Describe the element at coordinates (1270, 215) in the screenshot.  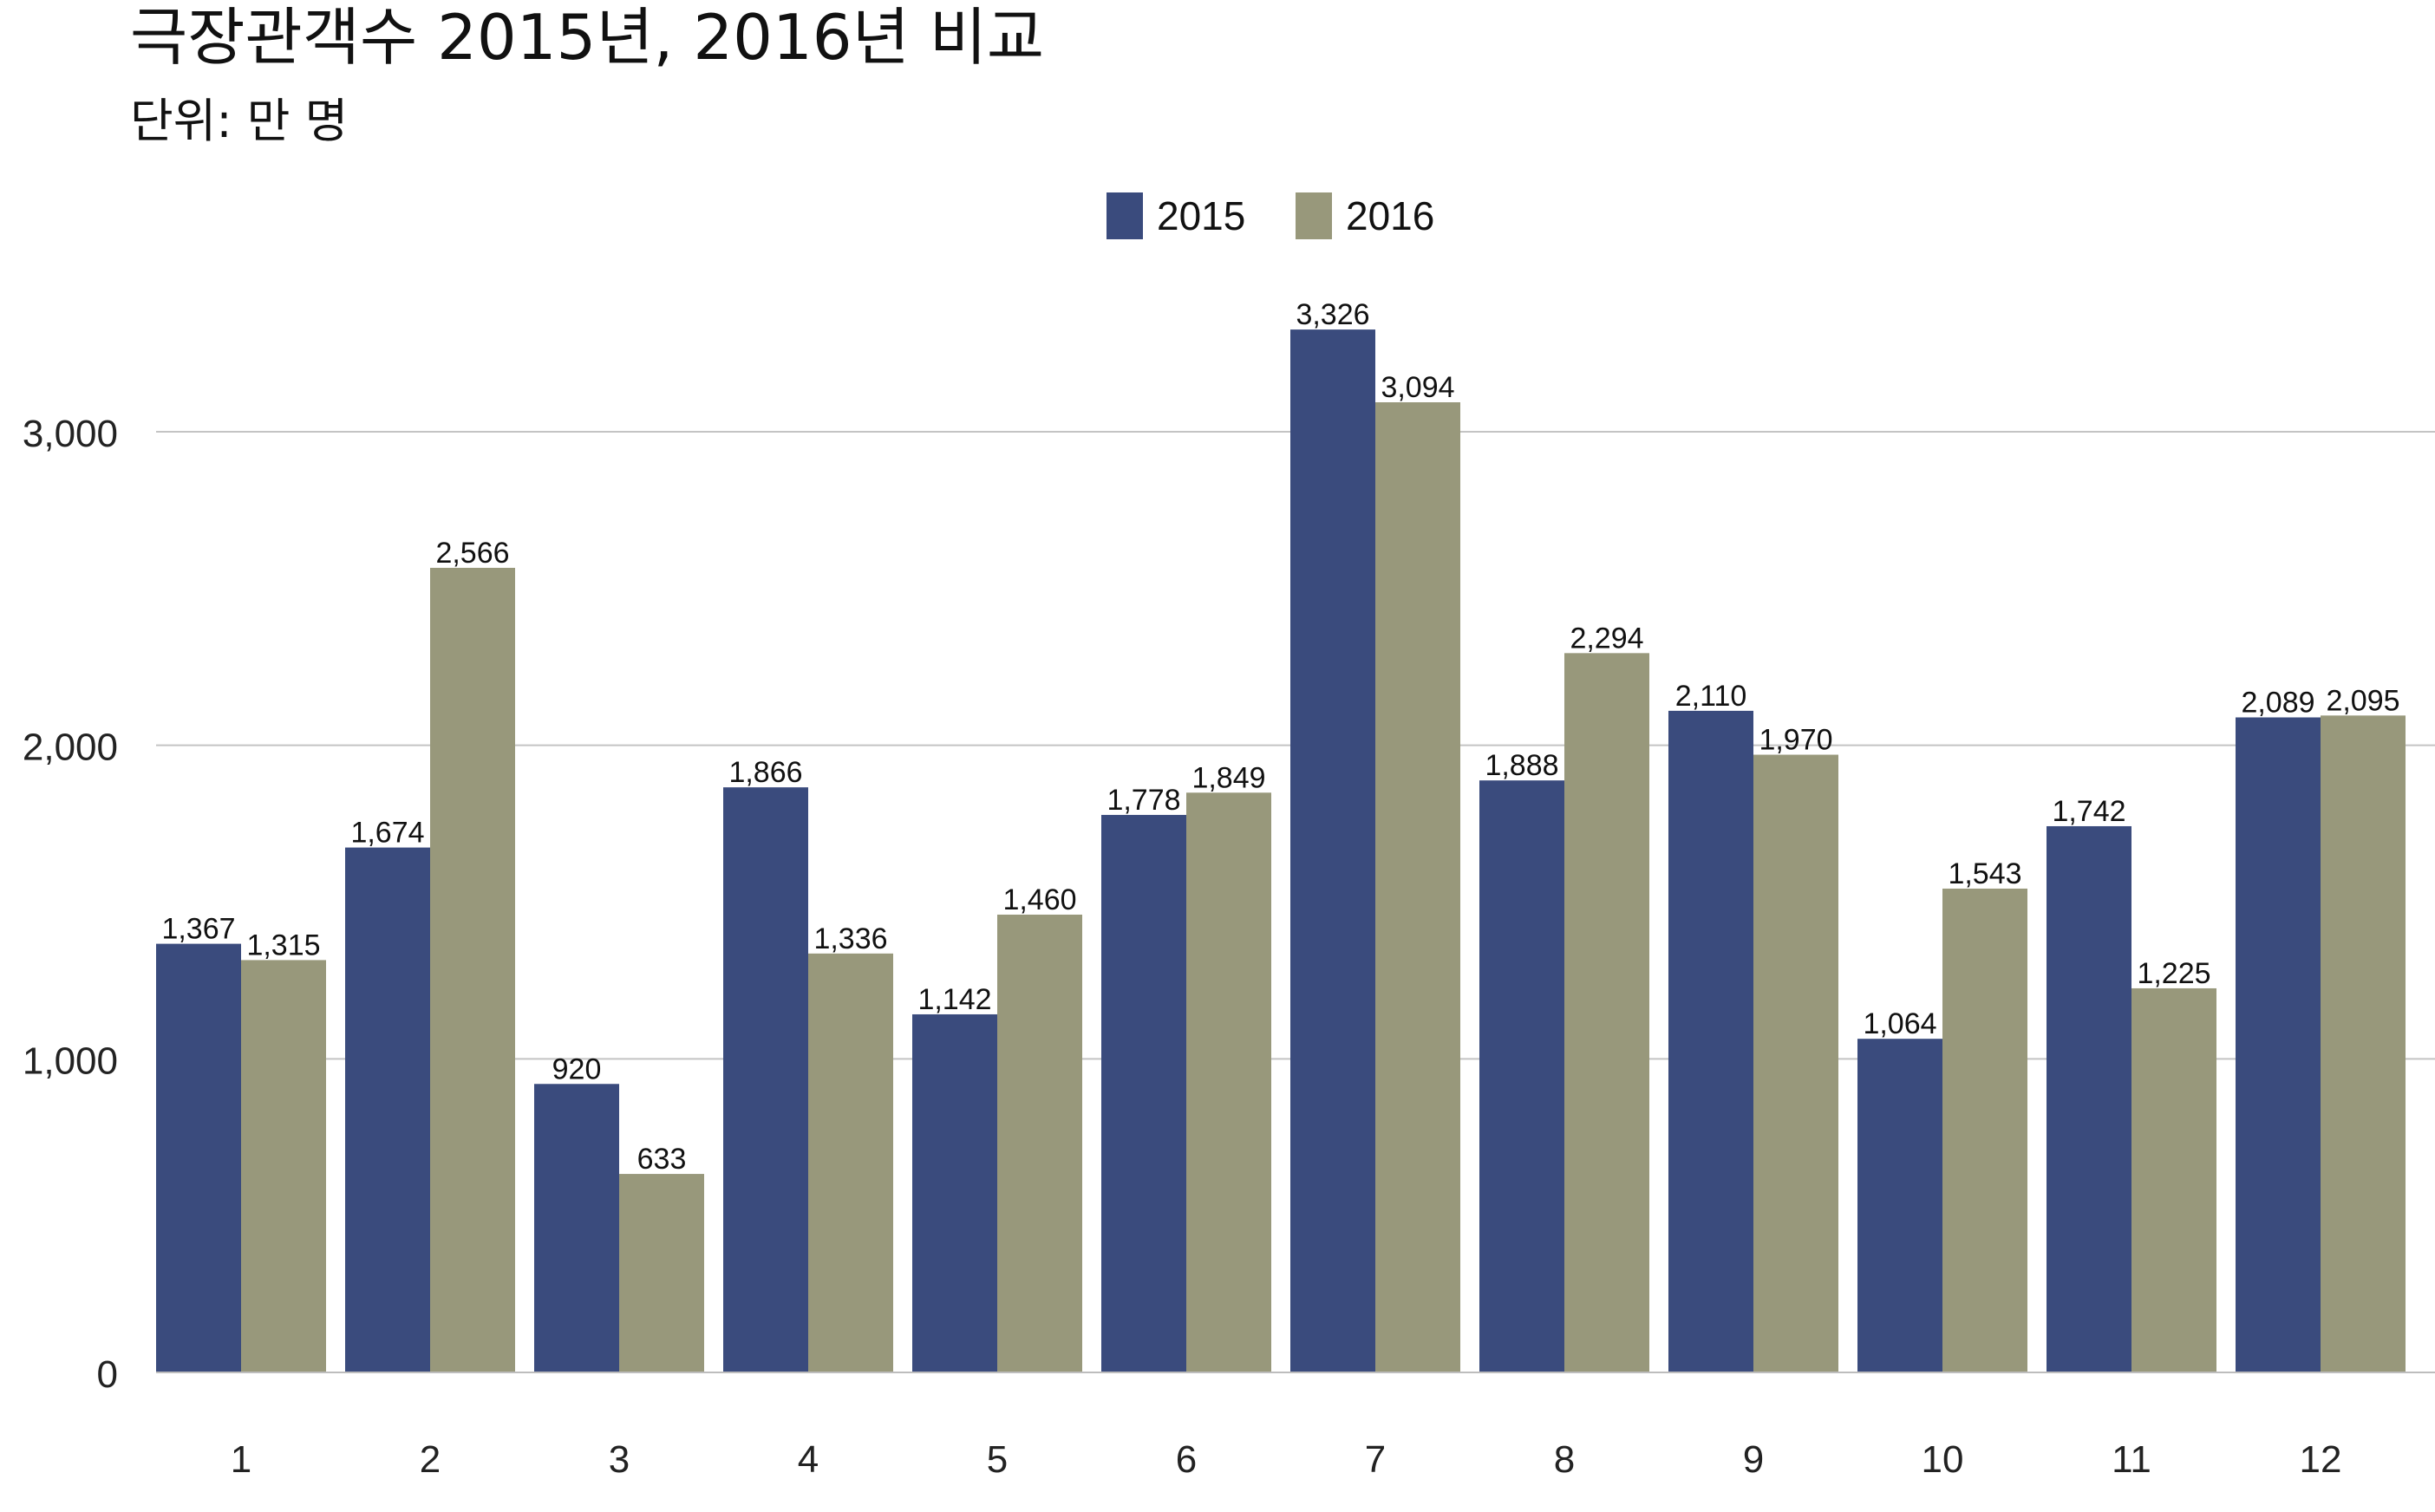
I see `legend: 2015 2016` at that location.